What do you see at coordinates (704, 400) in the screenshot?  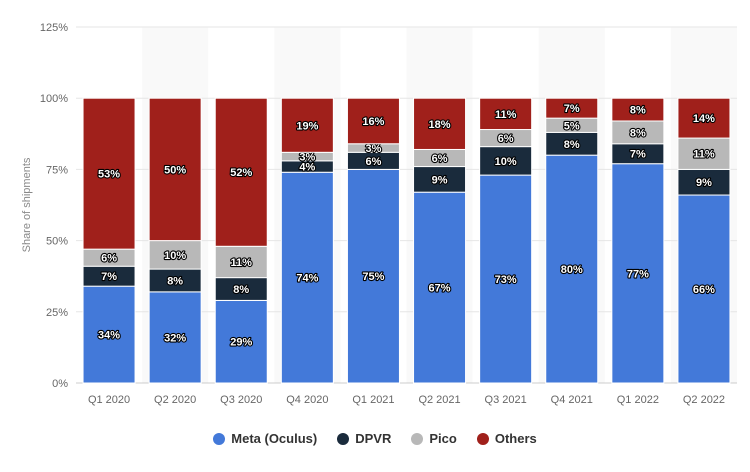 I see `x-tick-label: Q2 2022` at bounding box center [704, 400].